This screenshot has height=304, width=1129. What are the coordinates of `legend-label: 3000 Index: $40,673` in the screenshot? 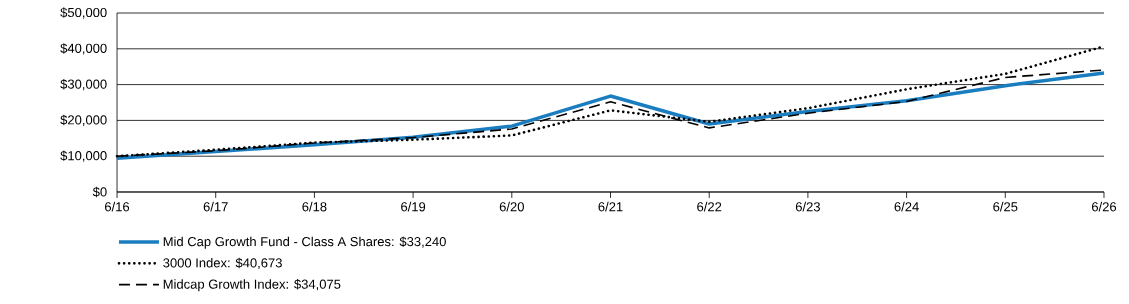 It's located at (222, 263).